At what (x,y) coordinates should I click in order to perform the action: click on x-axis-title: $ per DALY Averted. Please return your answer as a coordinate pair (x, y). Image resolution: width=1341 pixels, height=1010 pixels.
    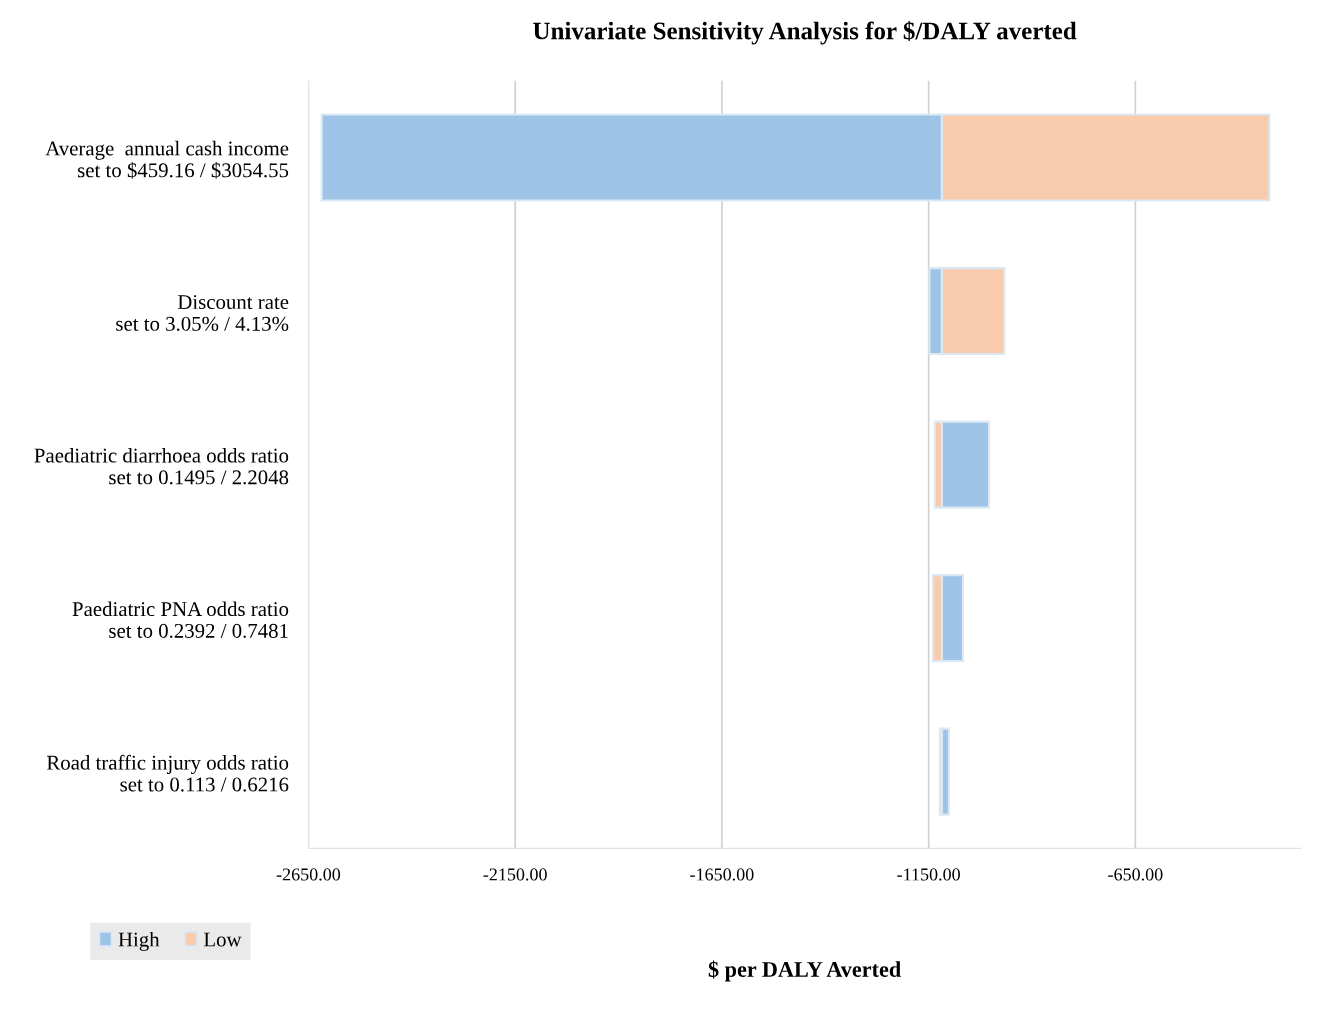
    Looking at the image, I should click on (804, 971).